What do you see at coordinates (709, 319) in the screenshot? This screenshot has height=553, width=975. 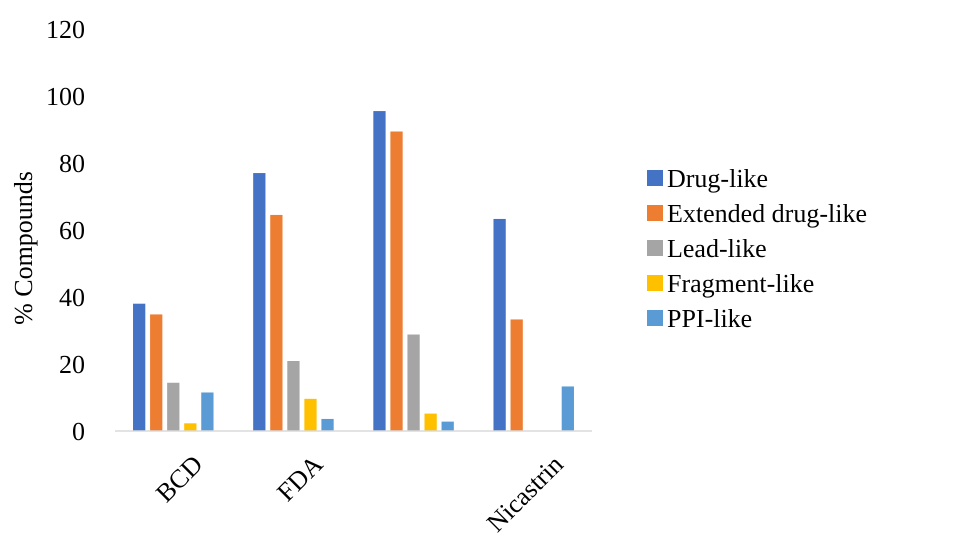 I see `legend-label: PPI-like` at bounding box center [709, 319].